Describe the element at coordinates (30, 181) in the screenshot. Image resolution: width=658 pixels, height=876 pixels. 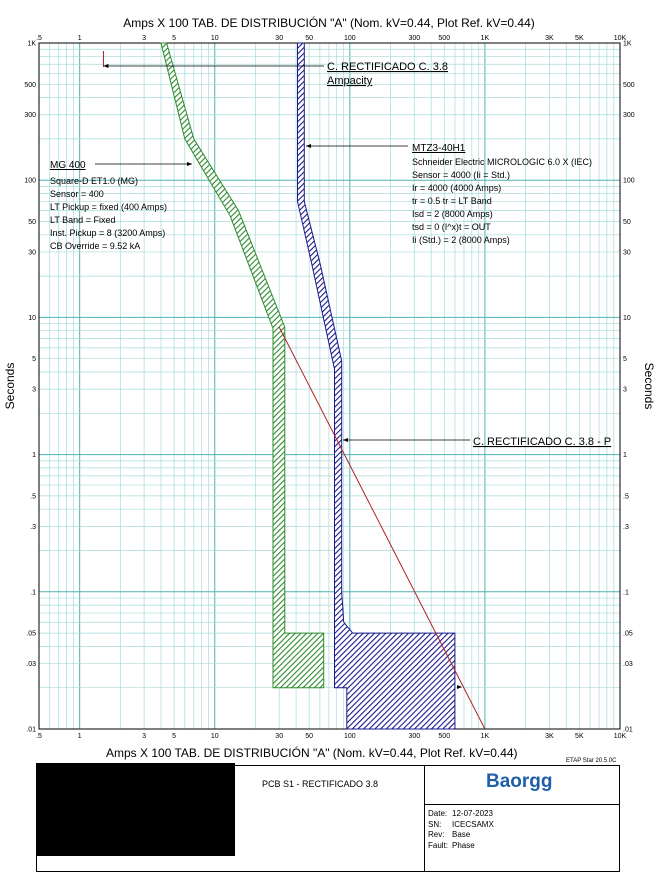
I see `y-tick-label-left: 100` at that location.